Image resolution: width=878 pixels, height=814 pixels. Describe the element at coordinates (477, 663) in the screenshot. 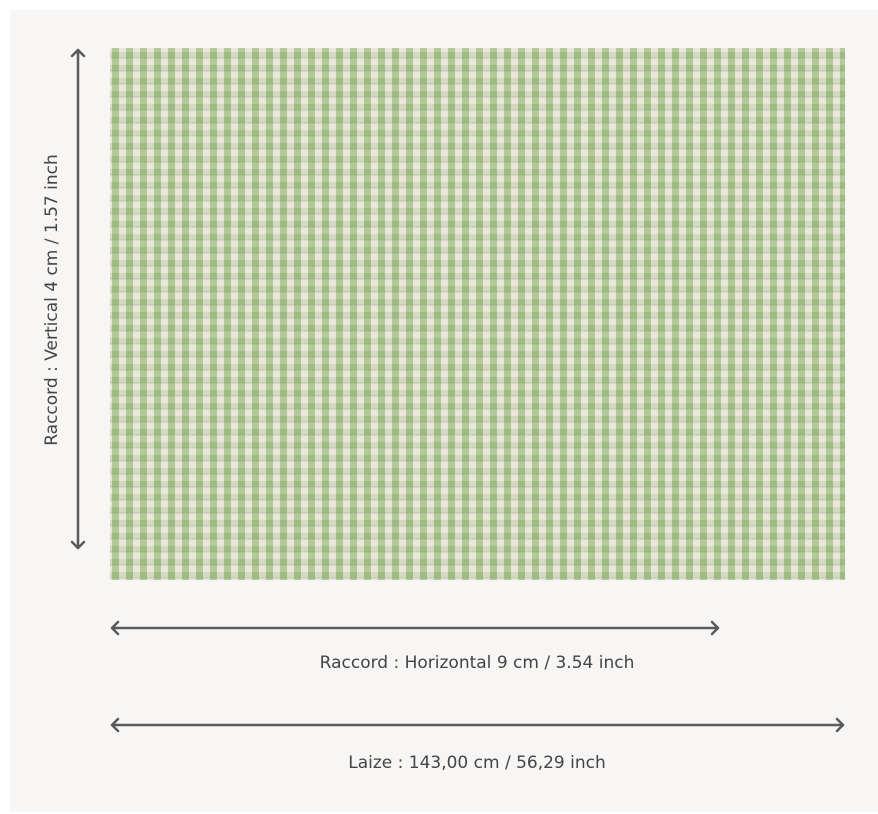

I see `horizontal-repeat-label: Raccord : Horizontal 9 cm / 3.54 inch` at that location.